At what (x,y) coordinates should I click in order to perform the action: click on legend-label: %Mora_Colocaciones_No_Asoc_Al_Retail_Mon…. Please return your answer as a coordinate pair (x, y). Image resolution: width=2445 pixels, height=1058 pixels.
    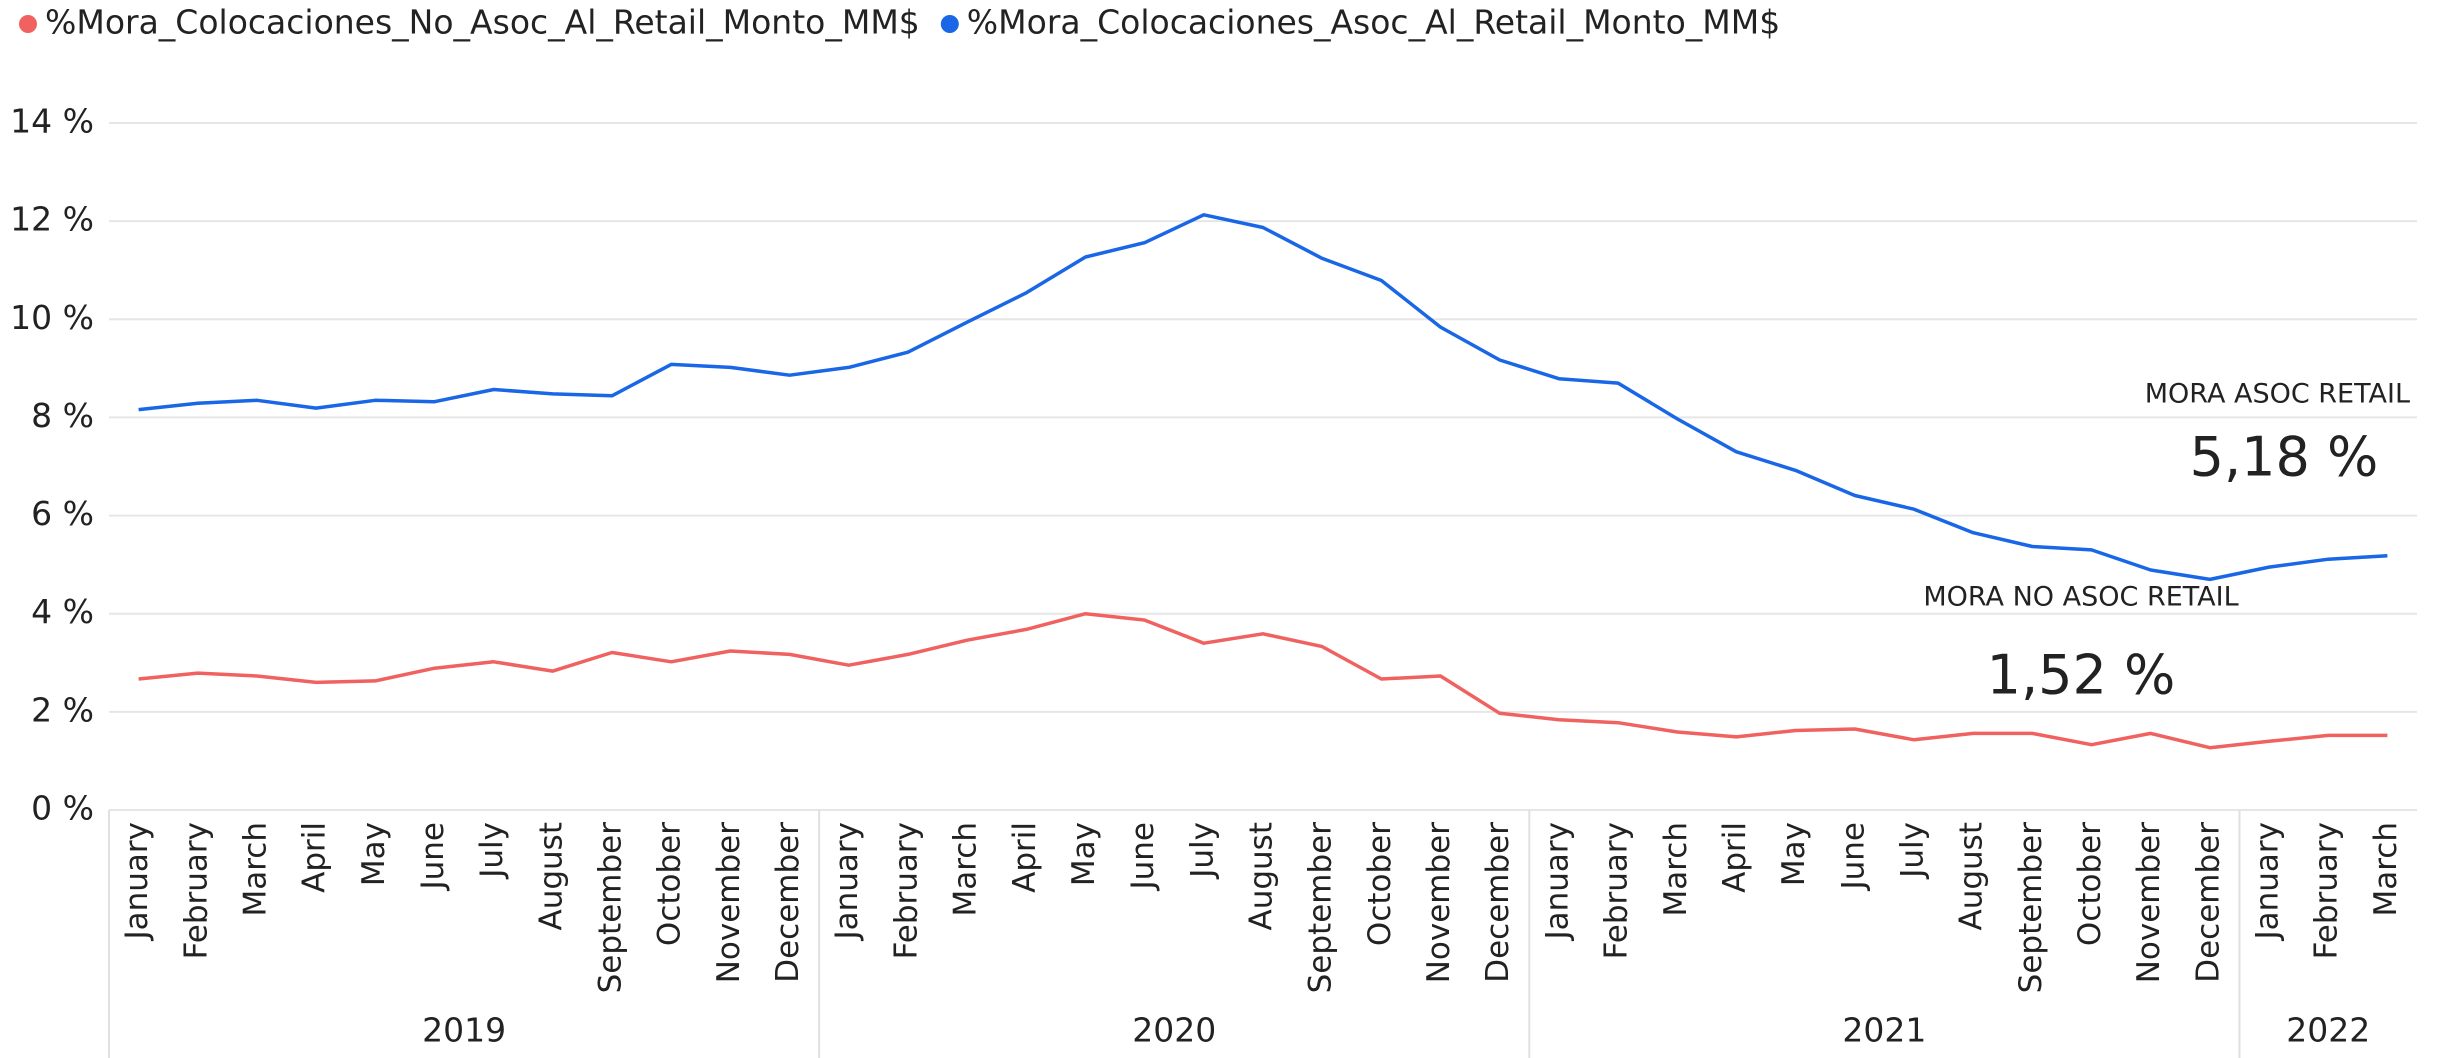
    Looking at the image, I should click on (482, 22).